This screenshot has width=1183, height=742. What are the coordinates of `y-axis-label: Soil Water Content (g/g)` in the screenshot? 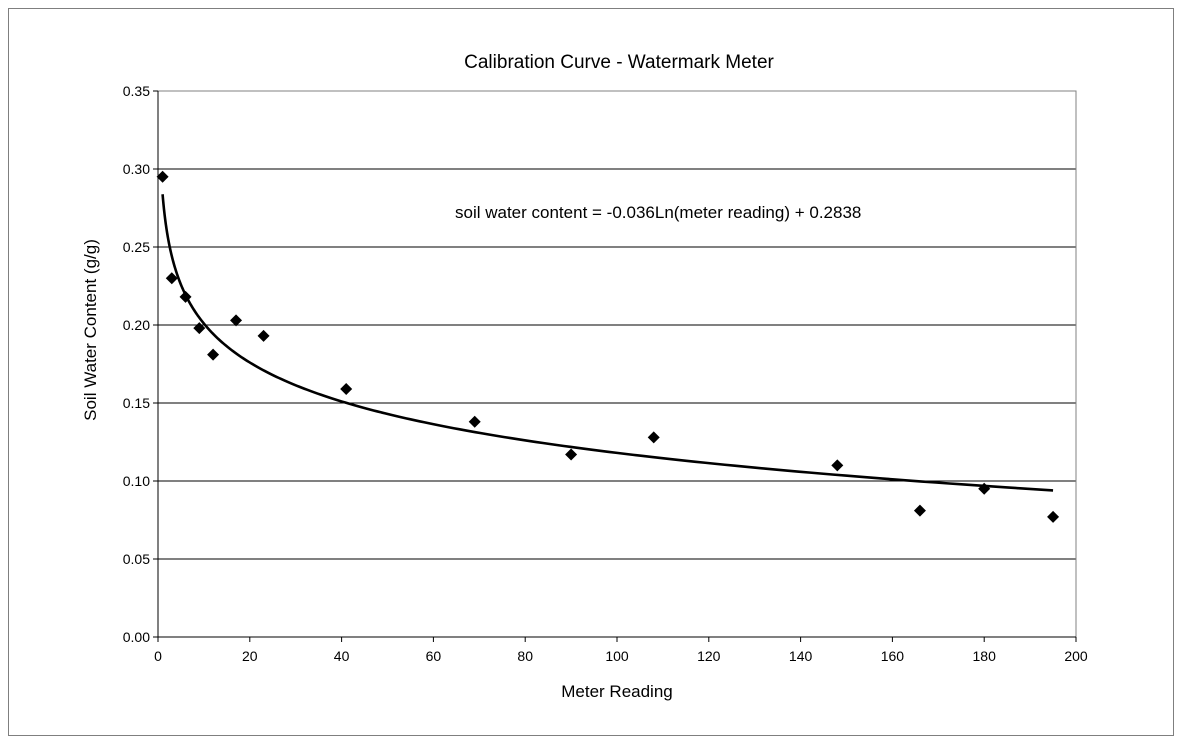 It's located at (90, 330).